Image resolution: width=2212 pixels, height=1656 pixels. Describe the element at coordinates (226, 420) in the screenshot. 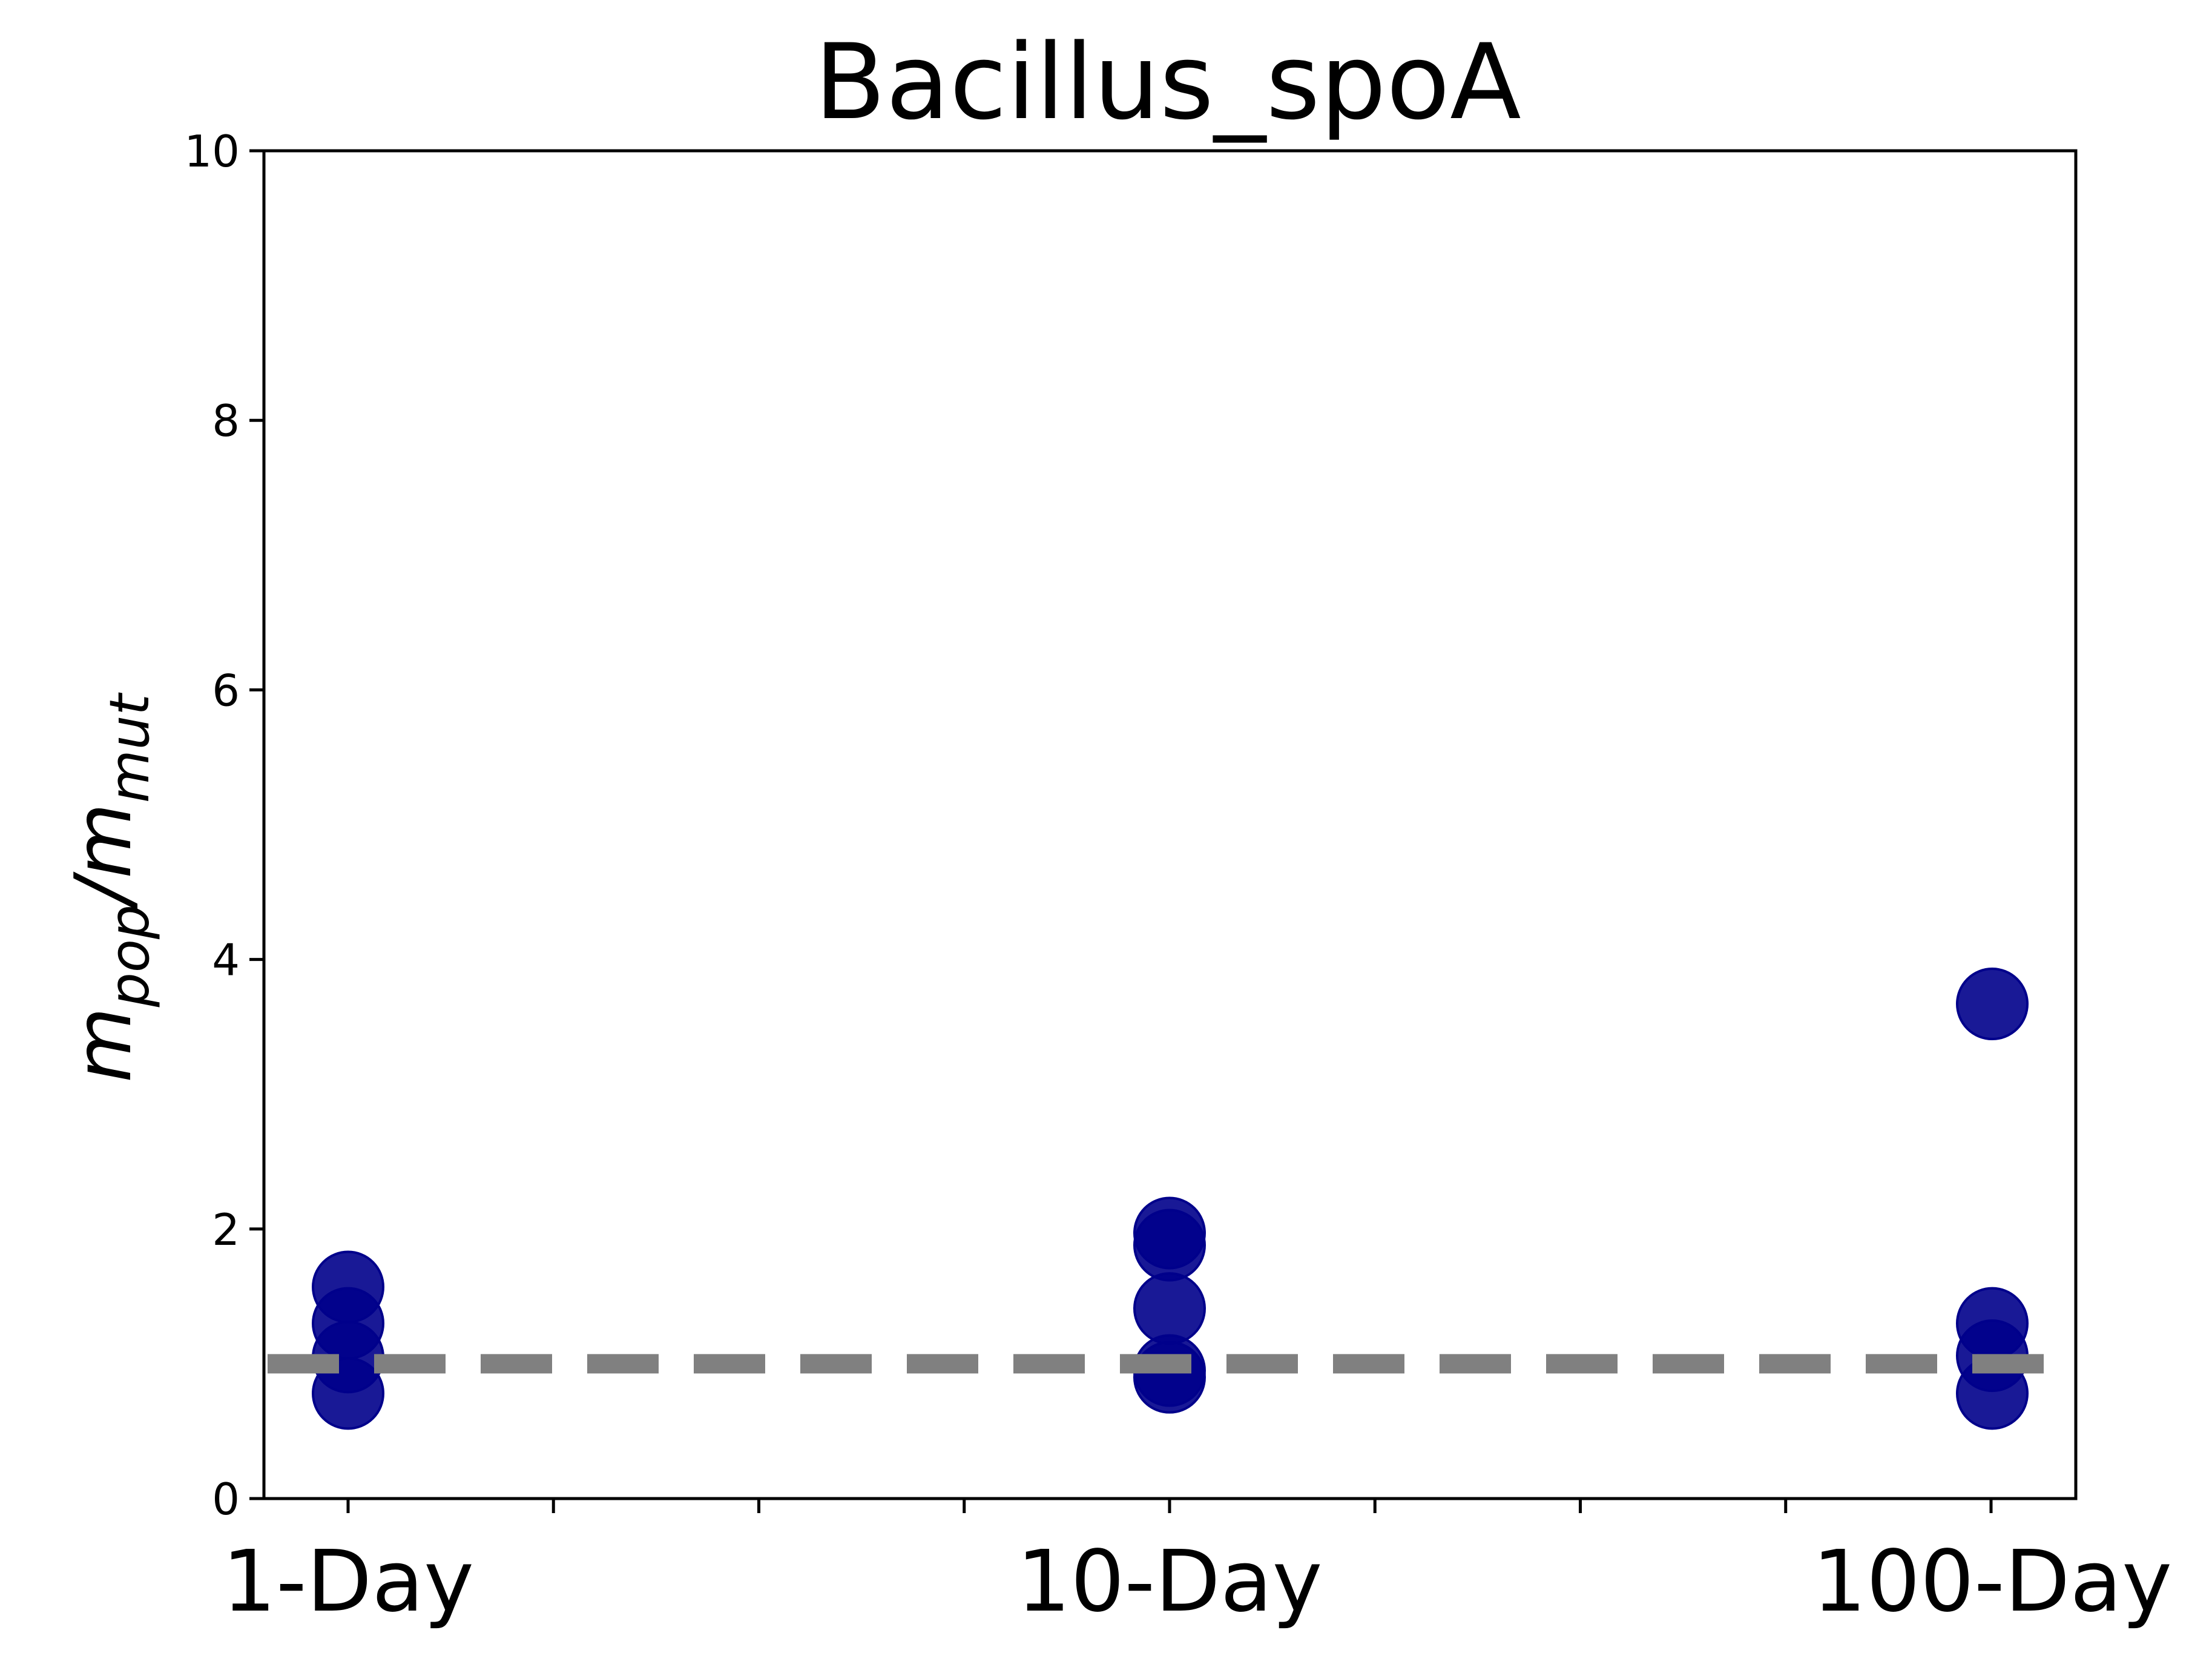

I see `y-tick-label-8: 8` at that location.